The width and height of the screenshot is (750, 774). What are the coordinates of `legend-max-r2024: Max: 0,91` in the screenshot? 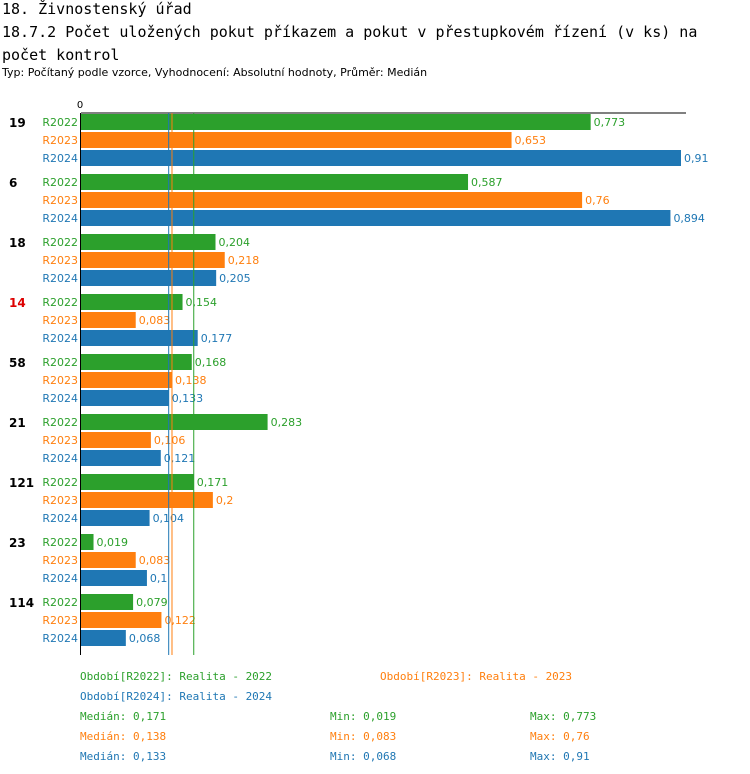 It's located at (560, 756).